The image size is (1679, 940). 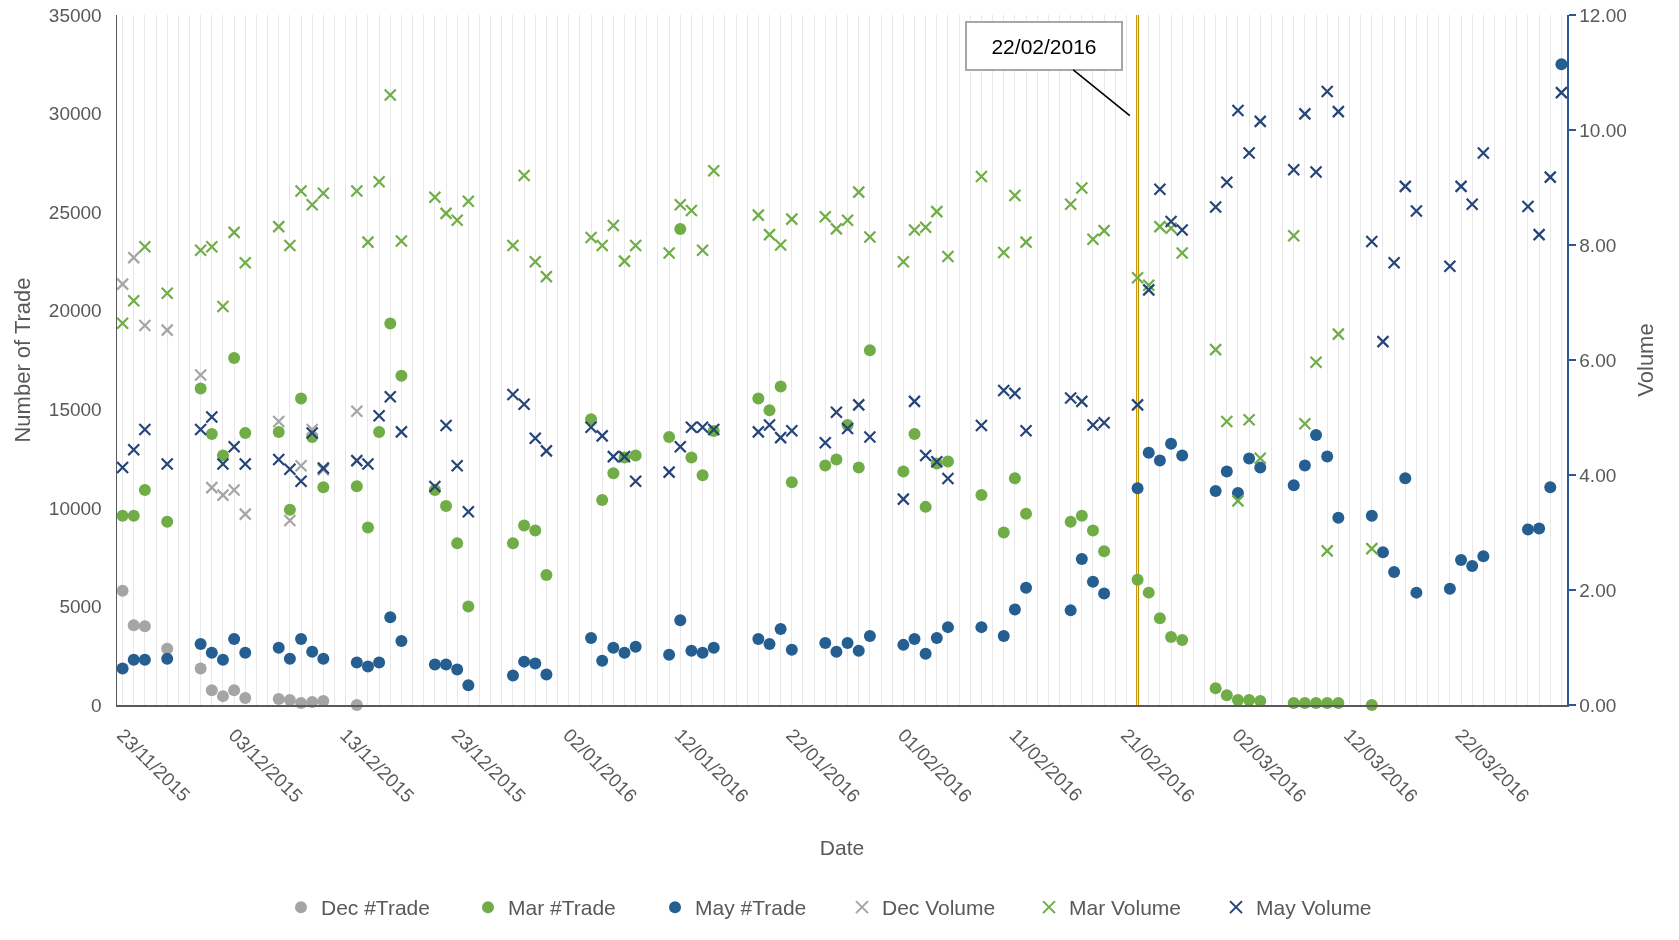 What do you see at coordinates (375, 908) in the screenshot?
I see `legend-label: Dec #Trade` at bounding box center [375, 908].